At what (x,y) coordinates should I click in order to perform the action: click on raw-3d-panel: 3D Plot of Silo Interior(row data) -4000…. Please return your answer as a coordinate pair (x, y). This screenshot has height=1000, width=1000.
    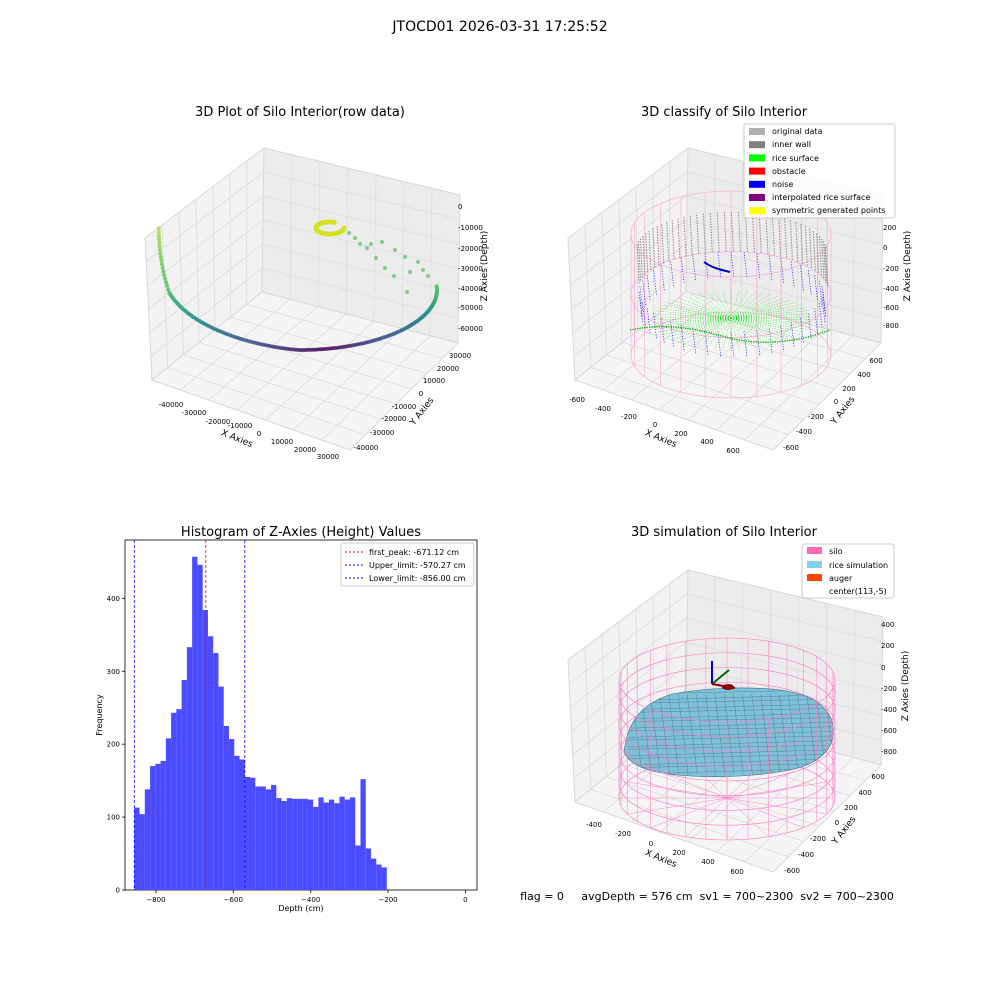
    Looking at the image, I should click on (317, 283).